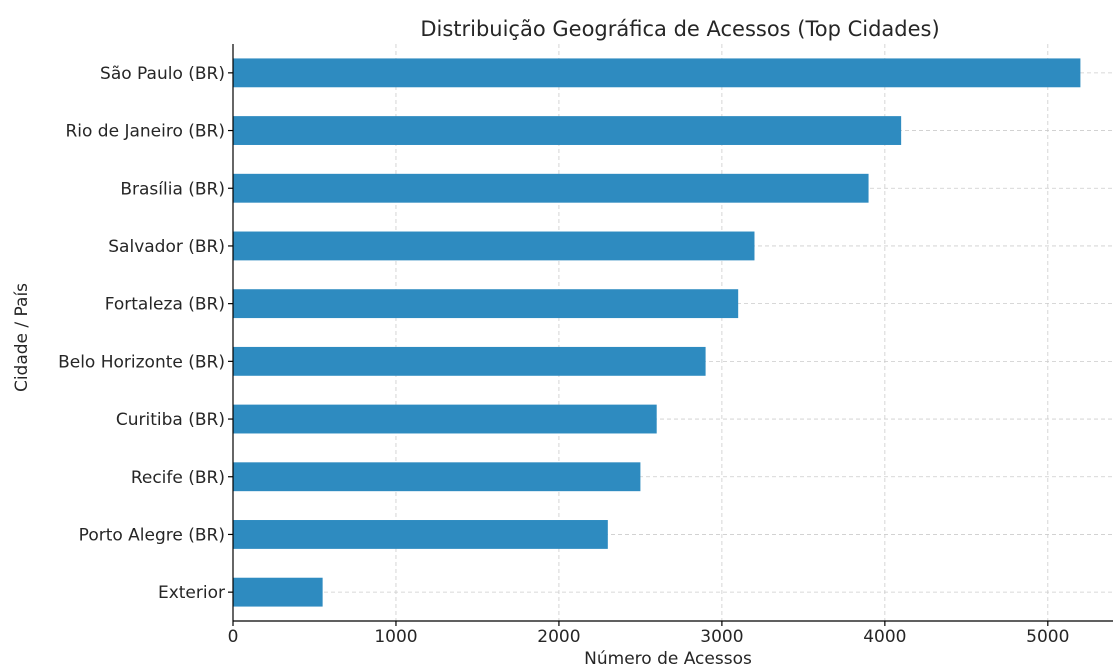 This screenshot has width=1115, height=667. I want to click on x-axis-label: Número de Acessos, so click(668, 658).